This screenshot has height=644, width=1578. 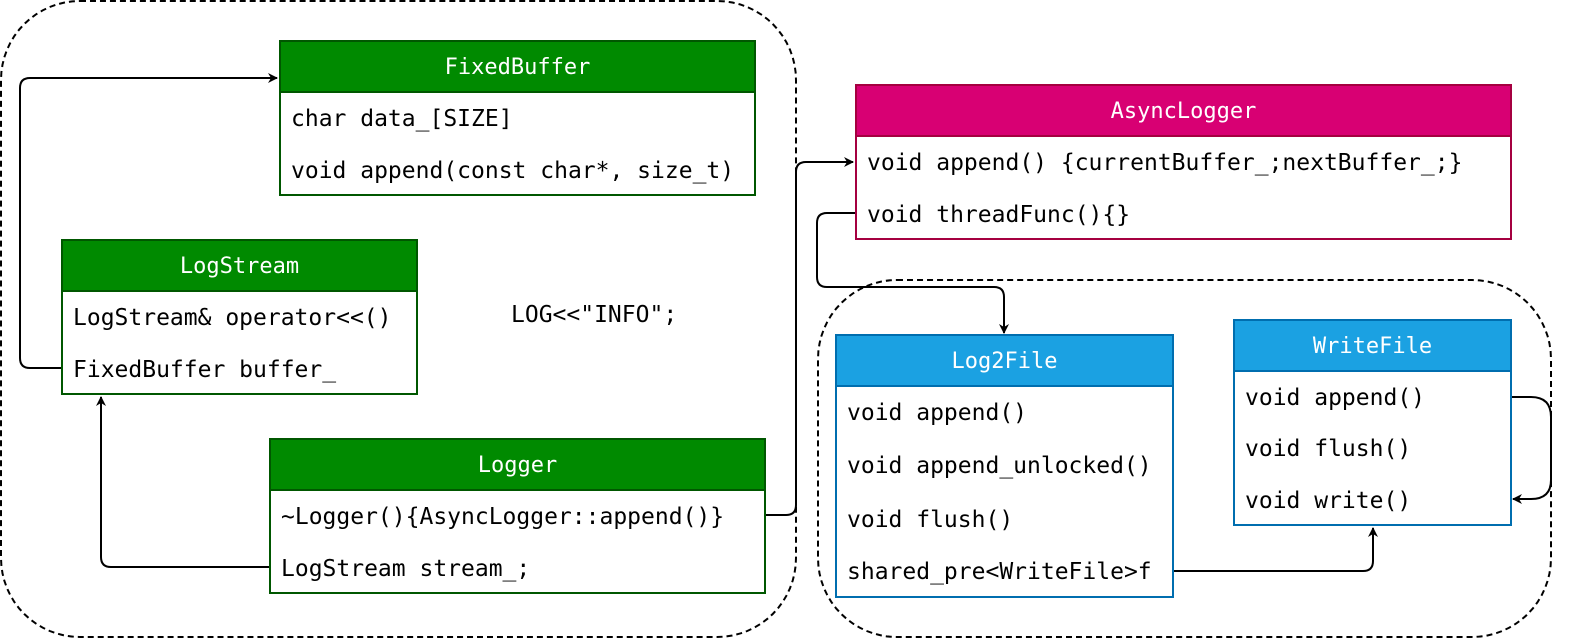 What do you see at coordinates (1183, 111) in the screenshot?
I see `class-asynclogger-title: AsyncLogger` at bounding box center [1183, 111].